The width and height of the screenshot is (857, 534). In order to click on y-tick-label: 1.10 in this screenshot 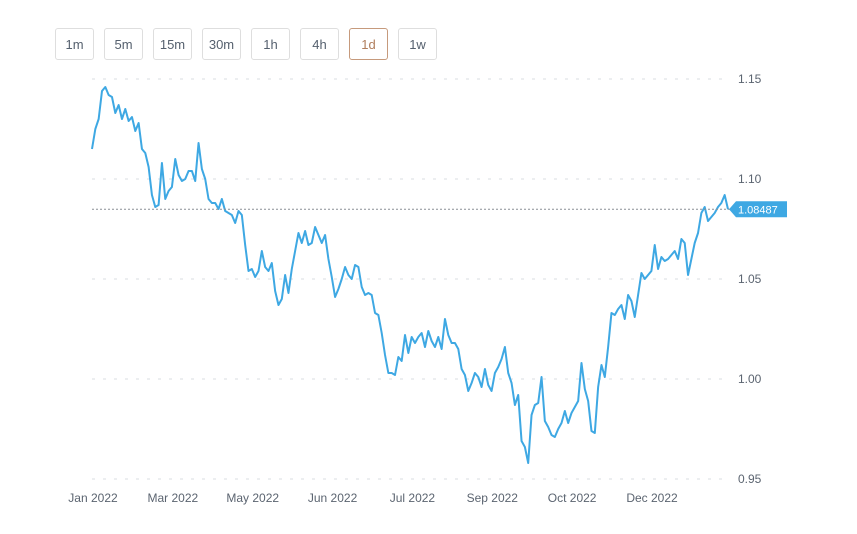, I will do `click(750, 179)`.